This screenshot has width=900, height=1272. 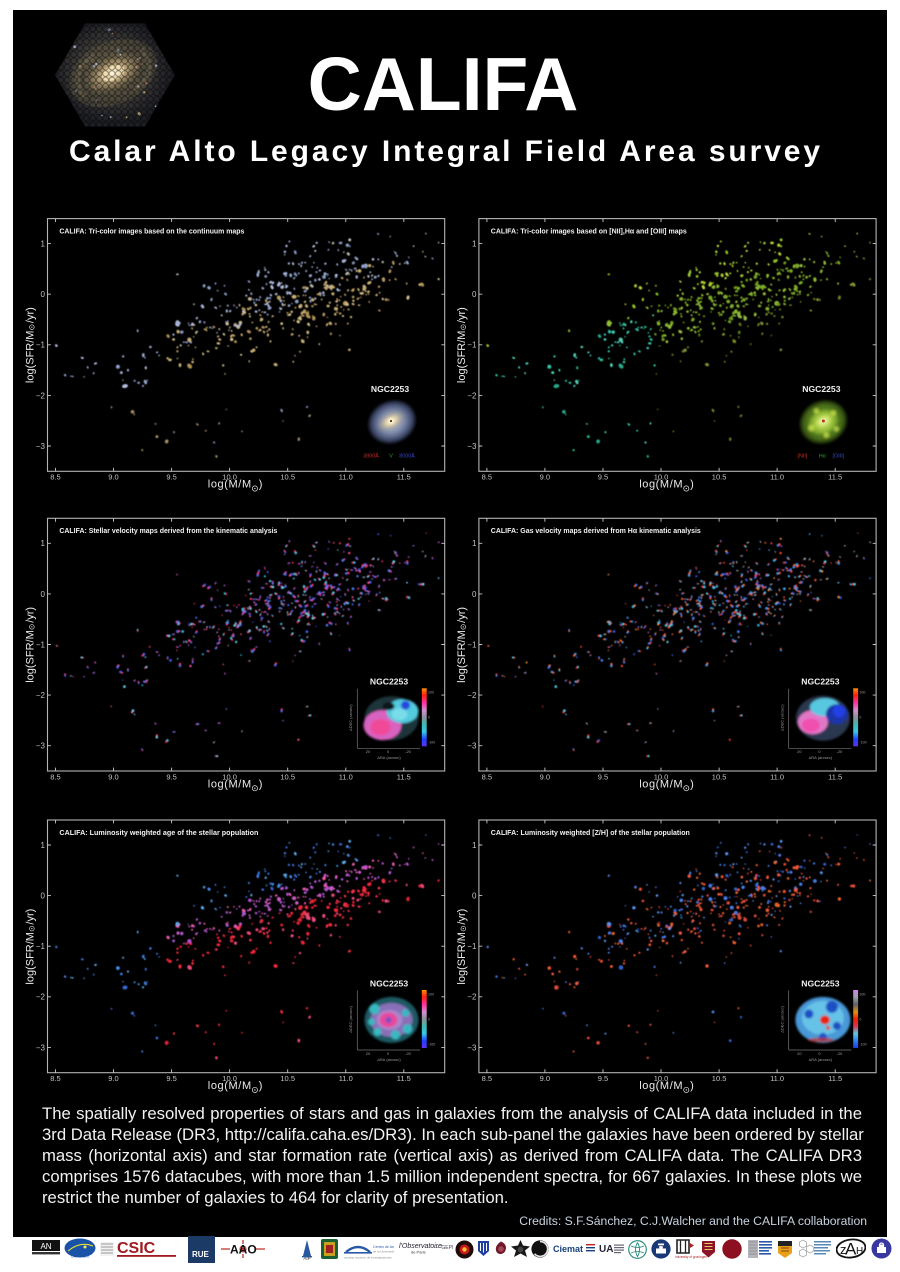 What do you see at coordinates (383, 1247) in the screenshot?
I see `svg-text: Centro de Astrobiología` at bounding box center [383, 1247].